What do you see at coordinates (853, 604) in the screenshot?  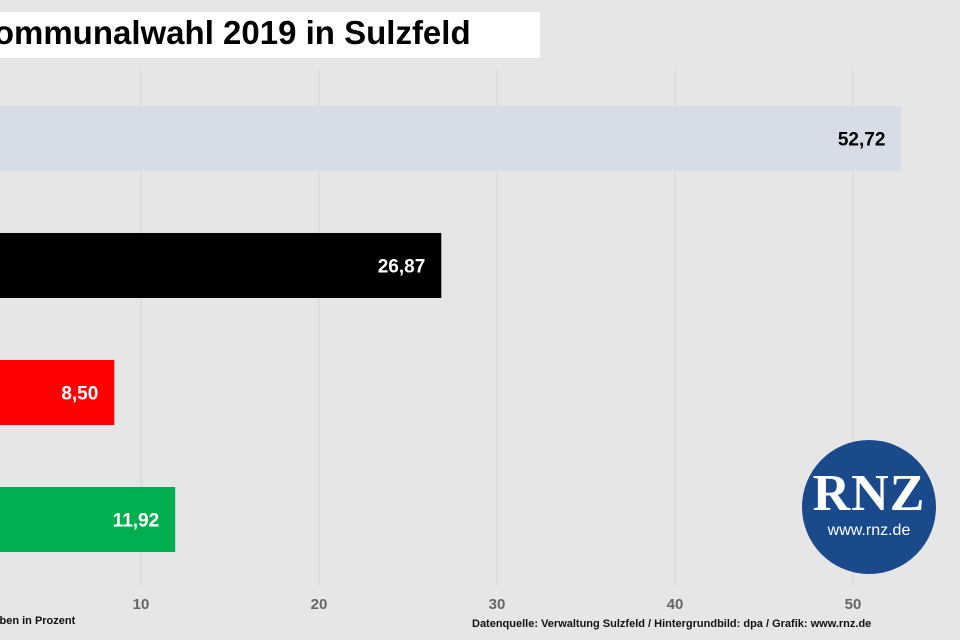 I see `x-tick-label-50: 50` at bounding box center [853, 604].